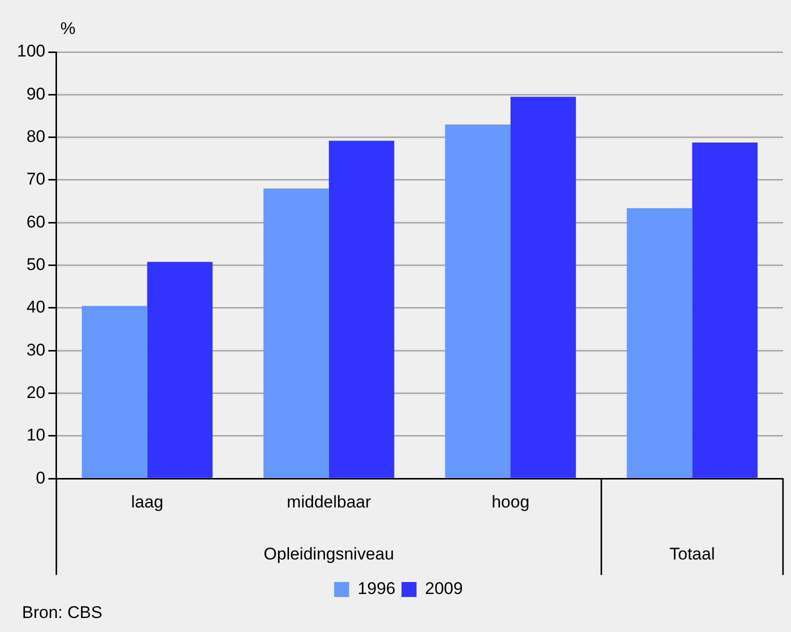  Describe the element at coordinates (36, 136) in the screenshot. I see `y-tick-label: 80` at that location.